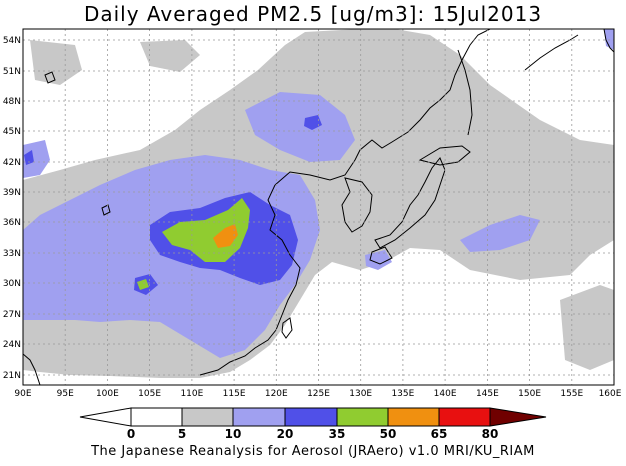 The image size is (626, 466). What do you see at coordinates (105, 417) in the screenshot?
I see `colorbar-under-triangle` at bounding box center [105, 417].